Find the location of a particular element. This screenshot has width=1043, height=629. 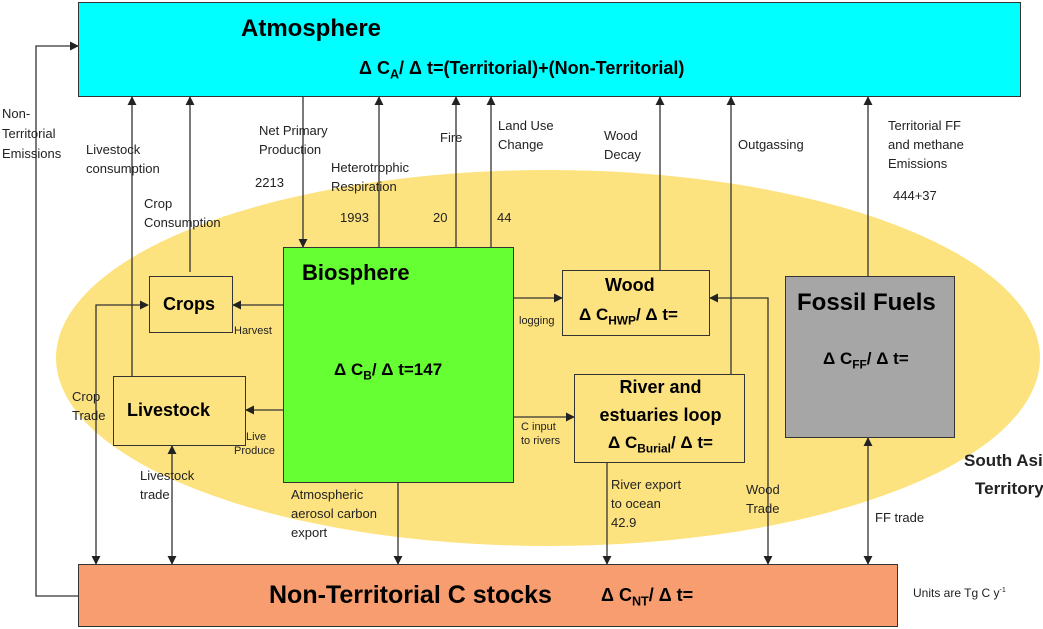

river-export-label-2: to ocean is located at coordinates (636, 503).